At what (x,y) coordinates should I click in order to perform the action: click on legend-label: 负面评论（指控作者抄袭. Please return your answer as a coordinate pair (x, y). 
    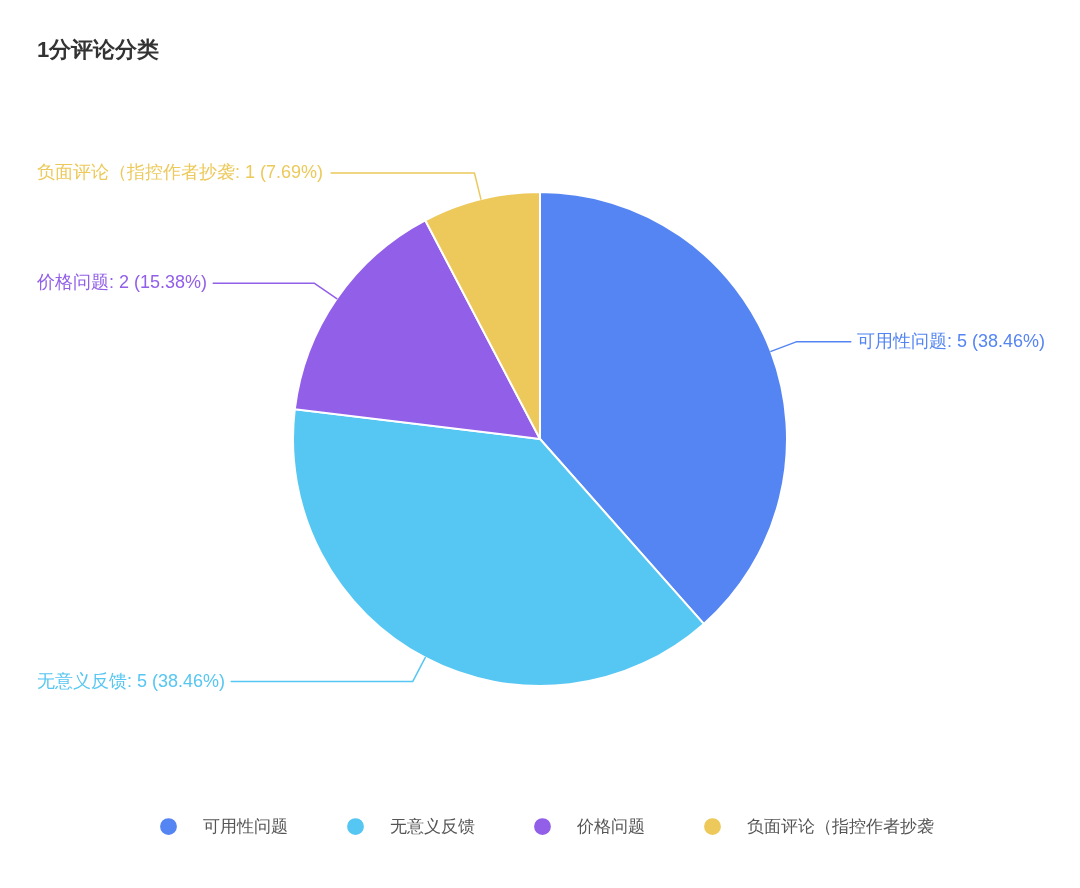
    Looking at the image, I should click on (840, 826).